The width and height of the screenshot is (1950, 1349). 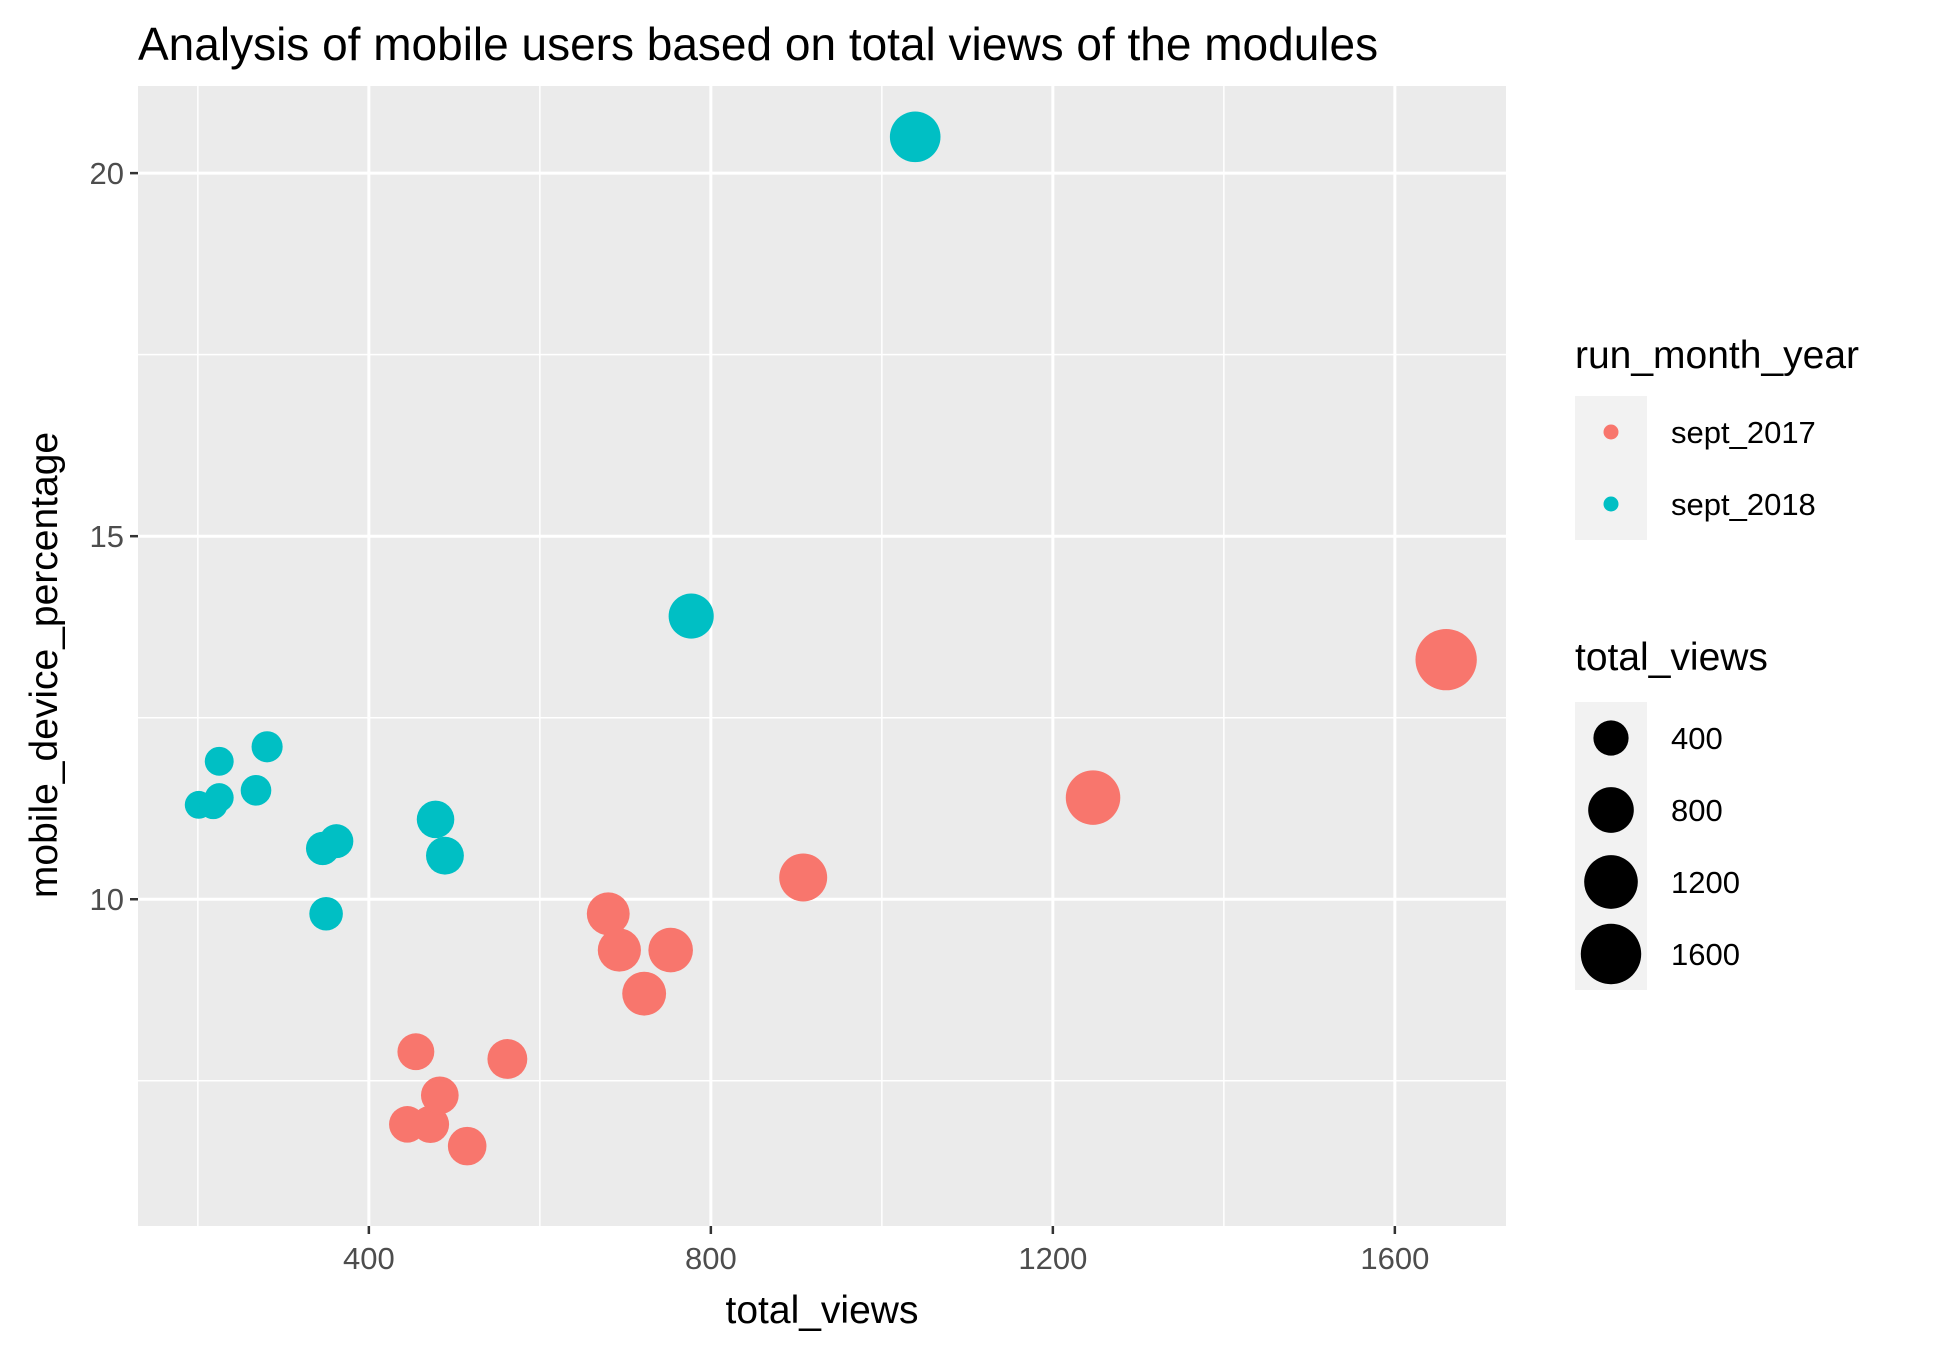 What do you see at coordinates (44, 665) in the screenshot?
I see `y-axis-title: mobile_device_percentage` at bounding box center [44, 665].